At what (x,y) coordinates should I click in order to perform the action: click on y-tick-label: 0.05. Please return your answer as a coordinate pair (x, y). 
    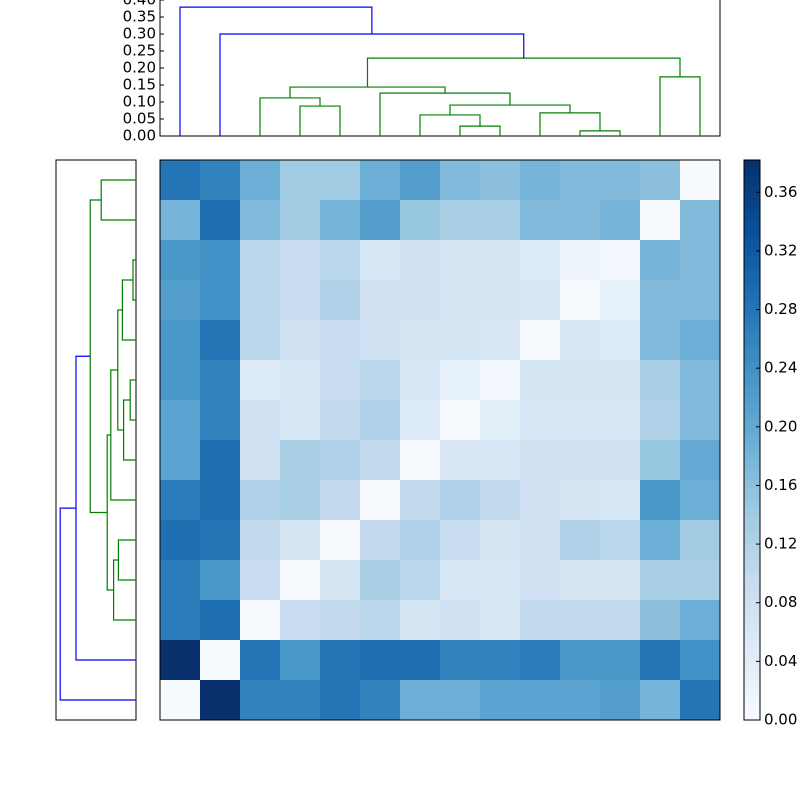
    Looking at the image, I should click on (139, 119).